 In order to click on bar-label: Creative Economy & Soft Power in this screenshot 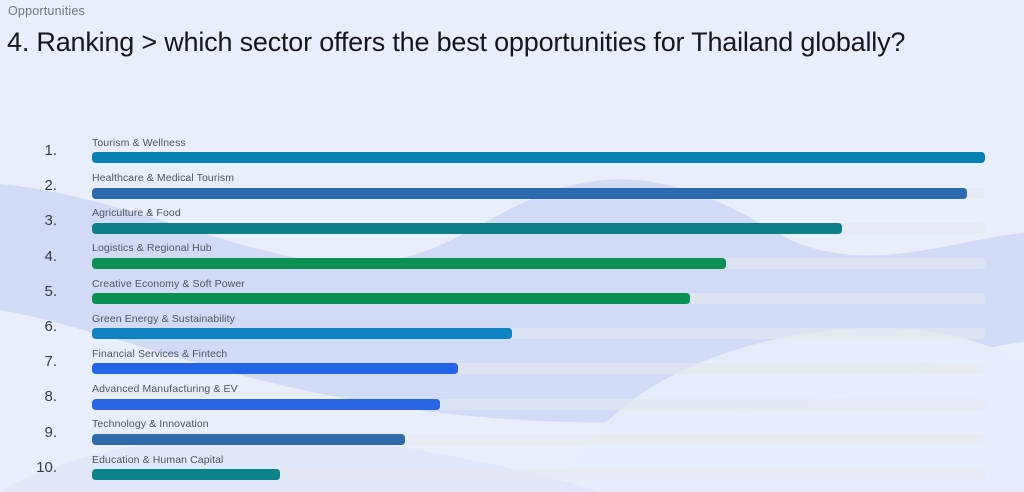, I will do `click(168, 283)`.